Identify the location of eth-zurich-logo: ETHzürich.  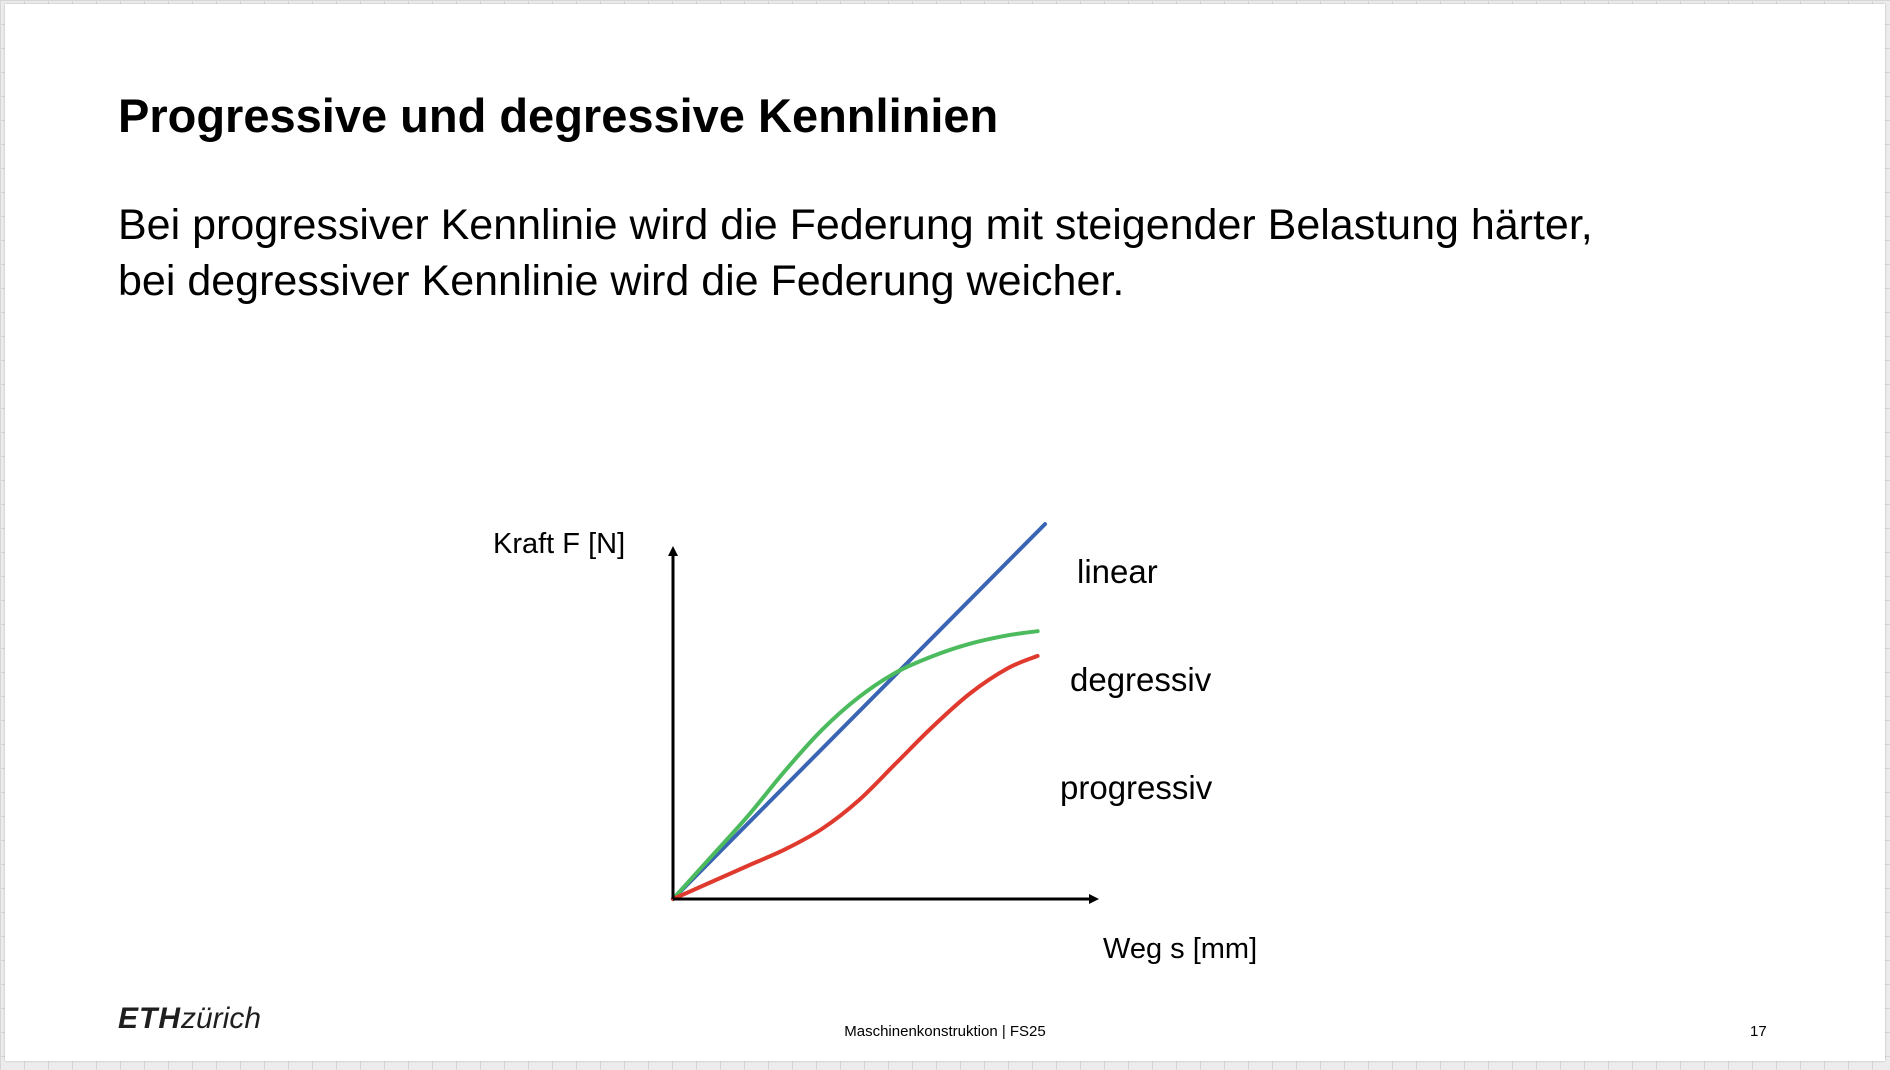
(189, 1019).